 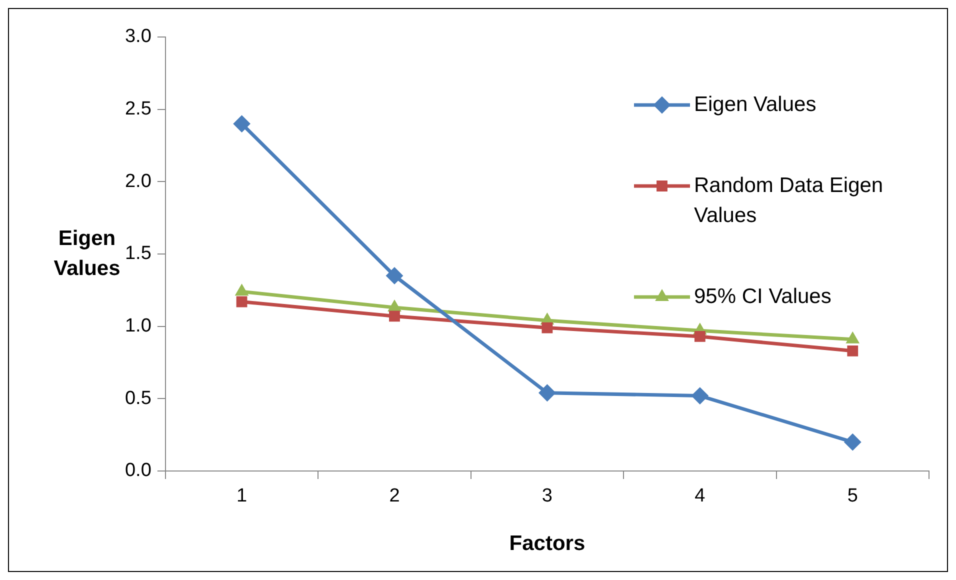 What do you see at coordinates (138, 181) in the screenshot?
I see `y-tick-label: 2.0` at bounding box center [138, 181].